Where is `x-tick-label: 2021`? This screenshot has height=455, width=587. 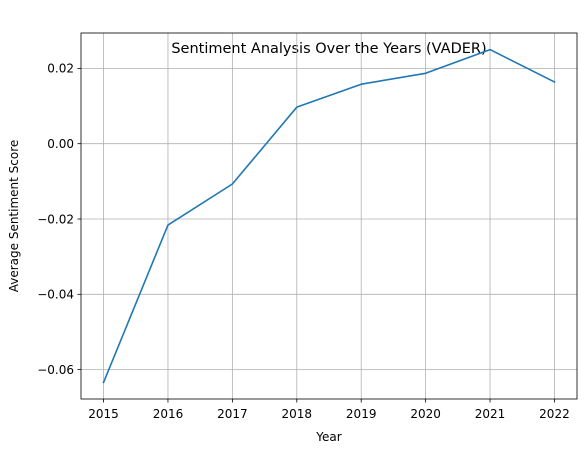 x-tick-label: 2021 is located at coordinates (490, 414).